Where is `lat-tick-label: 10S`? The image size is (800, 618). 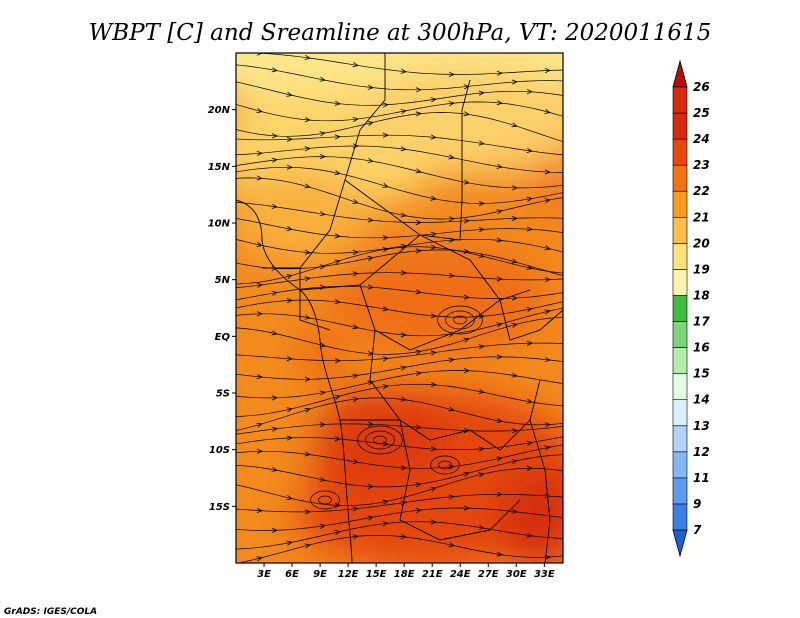 lat-tick-label: 10S is located at coordinates (219, 450).